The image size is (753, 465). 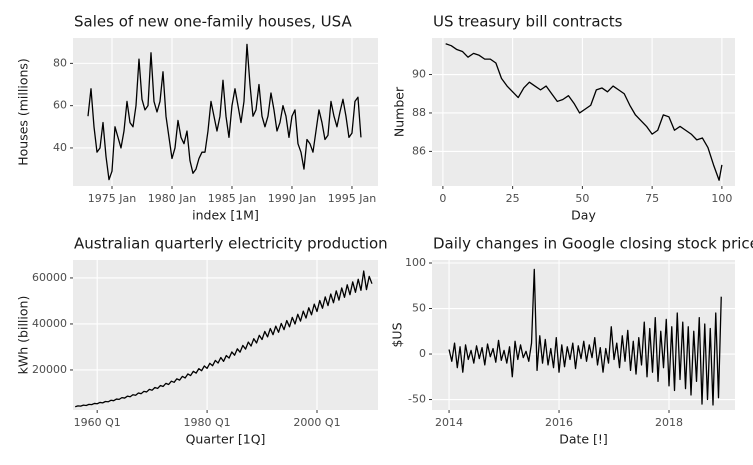 I want to click on x-tick-label: 1985 Jan, so click(x=232, y=198).